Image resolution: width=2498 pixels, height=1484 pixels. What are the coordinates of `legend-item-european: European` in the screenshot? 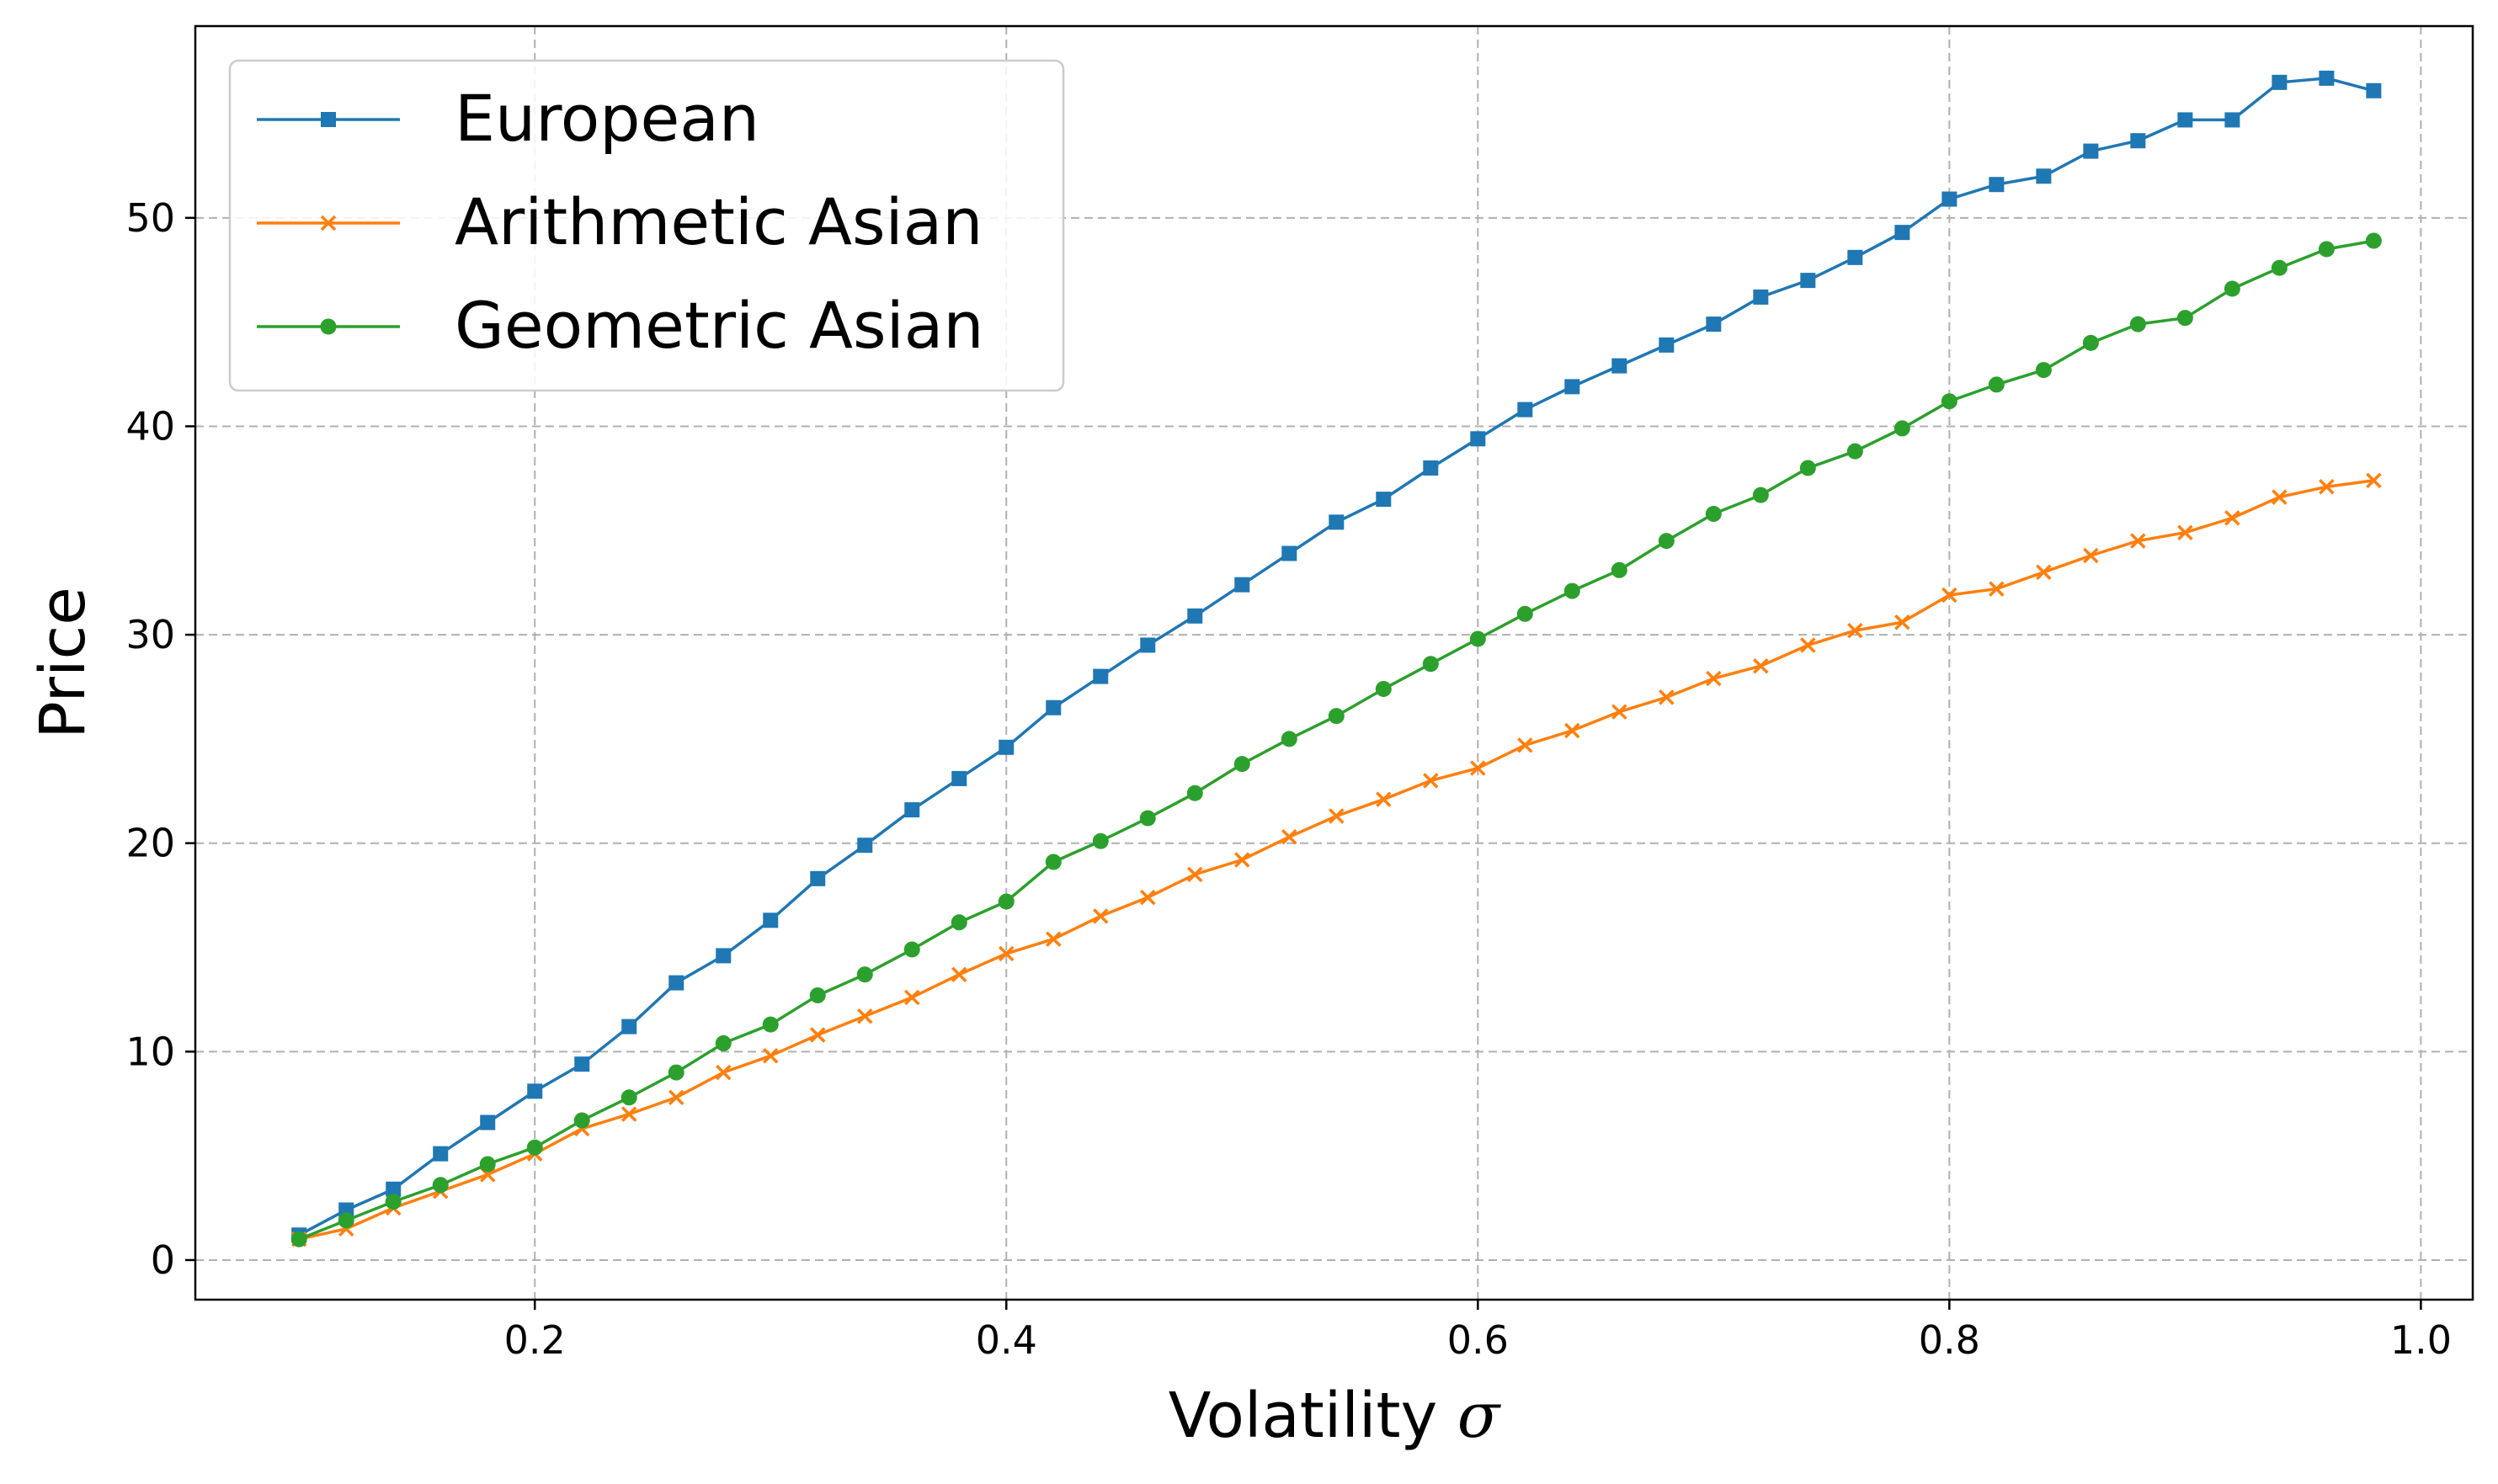 It's located at (508, 118).